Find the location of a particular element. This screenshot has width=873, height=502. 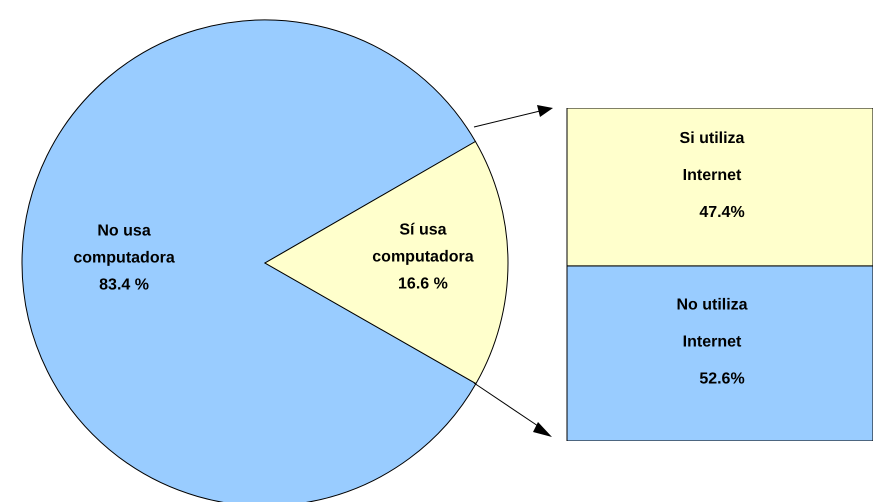

data-label: 83.4 % is located at coordinates (124, 285).